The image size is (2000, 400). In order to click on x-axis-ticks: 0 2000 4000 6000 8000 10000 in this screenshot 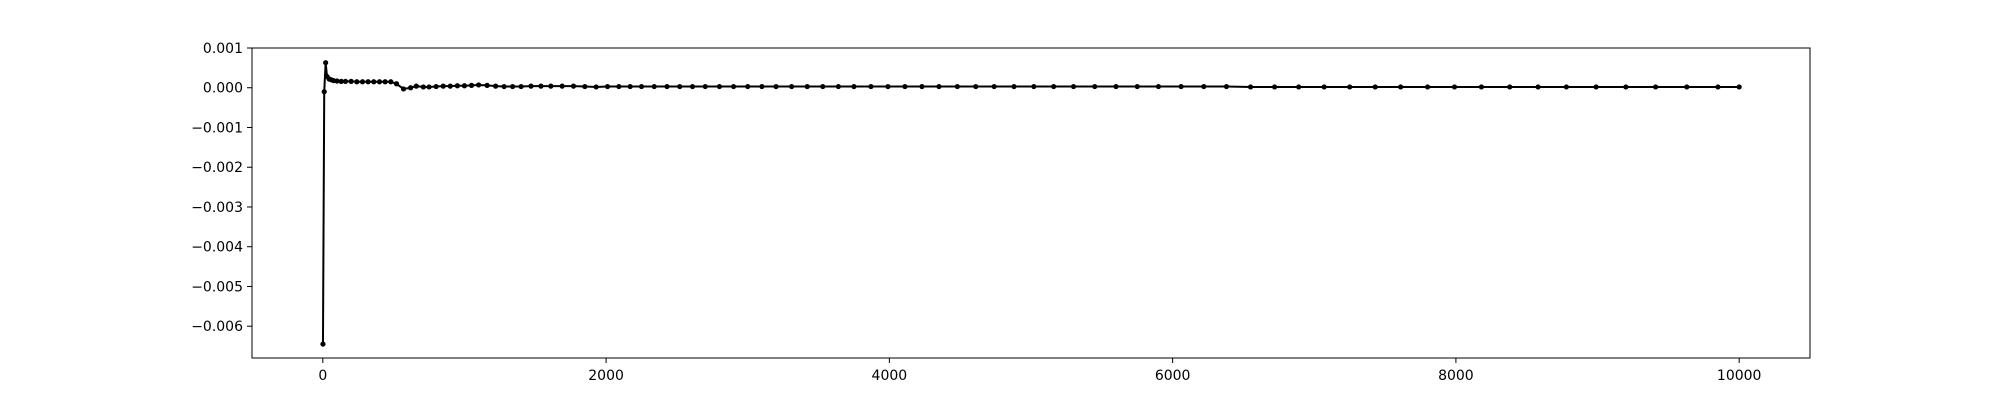, I will do `click(1039, 371)`.